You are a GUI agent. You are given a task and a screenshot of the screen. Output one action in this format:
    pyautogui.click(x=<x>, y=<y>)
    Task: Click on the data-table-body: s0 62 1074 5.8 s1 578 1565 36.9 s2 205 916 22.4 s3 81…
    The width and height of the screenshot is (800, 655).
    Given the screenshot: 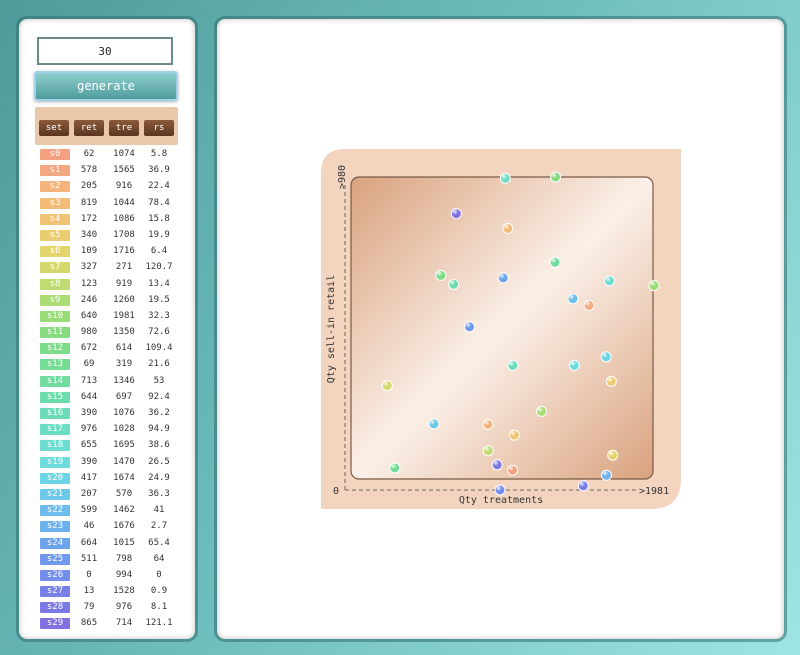 What is the action you would take?
    pyautogui.click(x=110, y=390)
    